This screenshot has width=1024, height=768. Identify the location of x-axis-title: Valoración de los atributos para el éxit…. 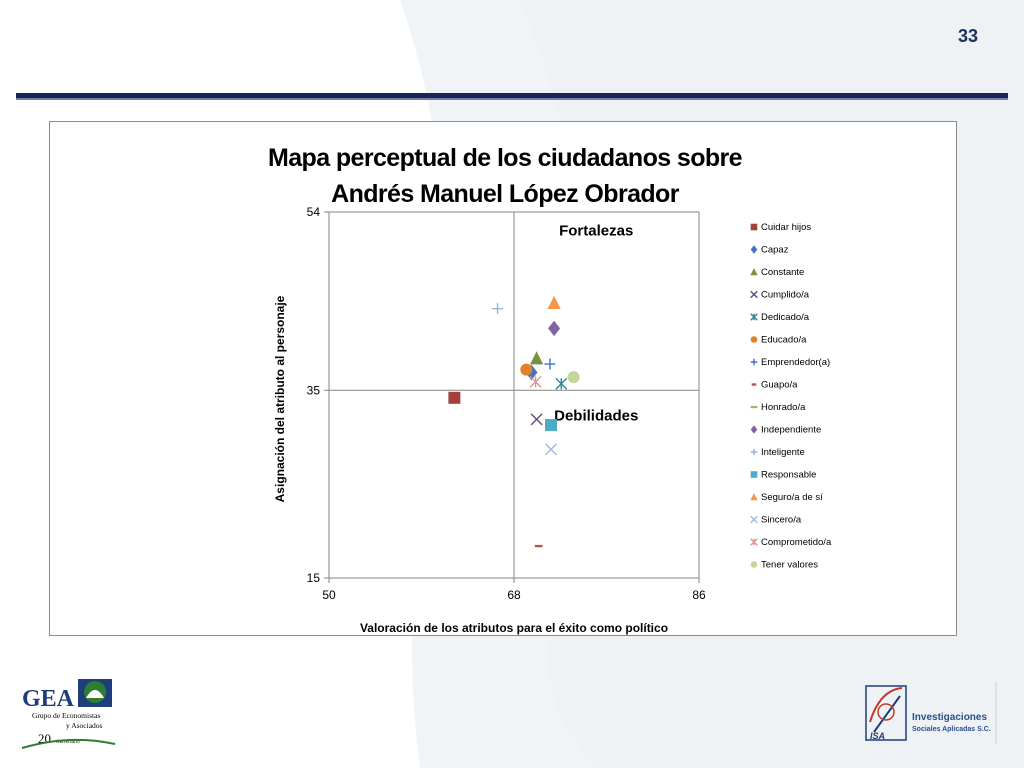
(514, 628).